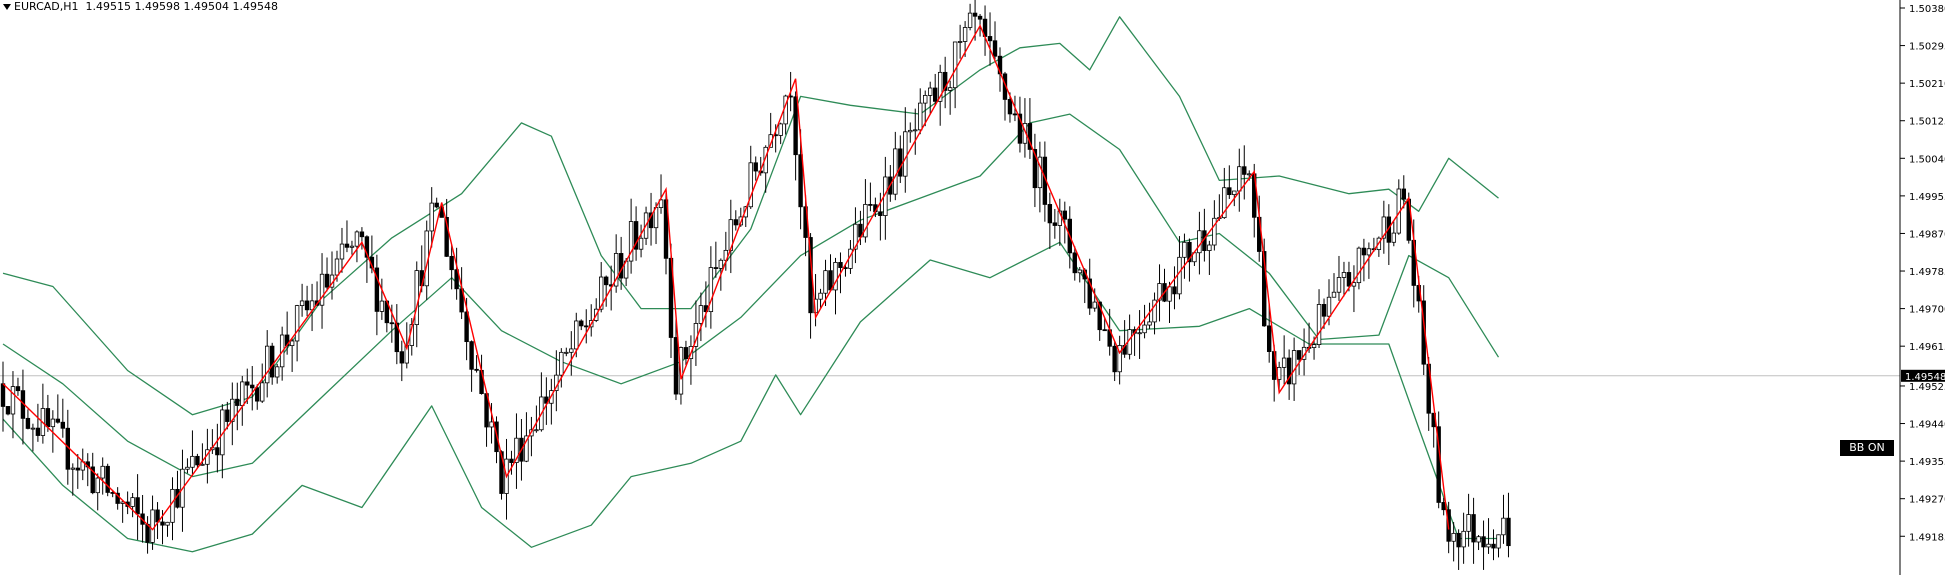 This screenshot has width=1945, height=575. What do you see at coordinates (7, 6) in the screenshot?
I see `chevron-down-icon` at bounding box center [7, 6].